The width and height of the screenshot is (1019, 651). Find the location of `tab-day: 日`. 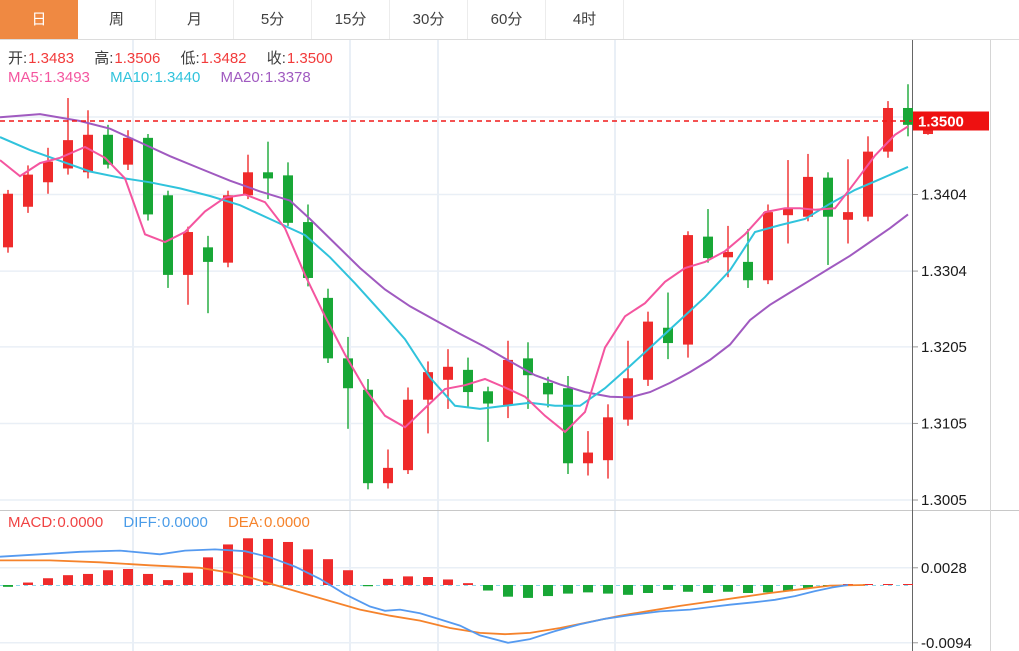

tab-day: 日 is located at coordinates (39, 19).